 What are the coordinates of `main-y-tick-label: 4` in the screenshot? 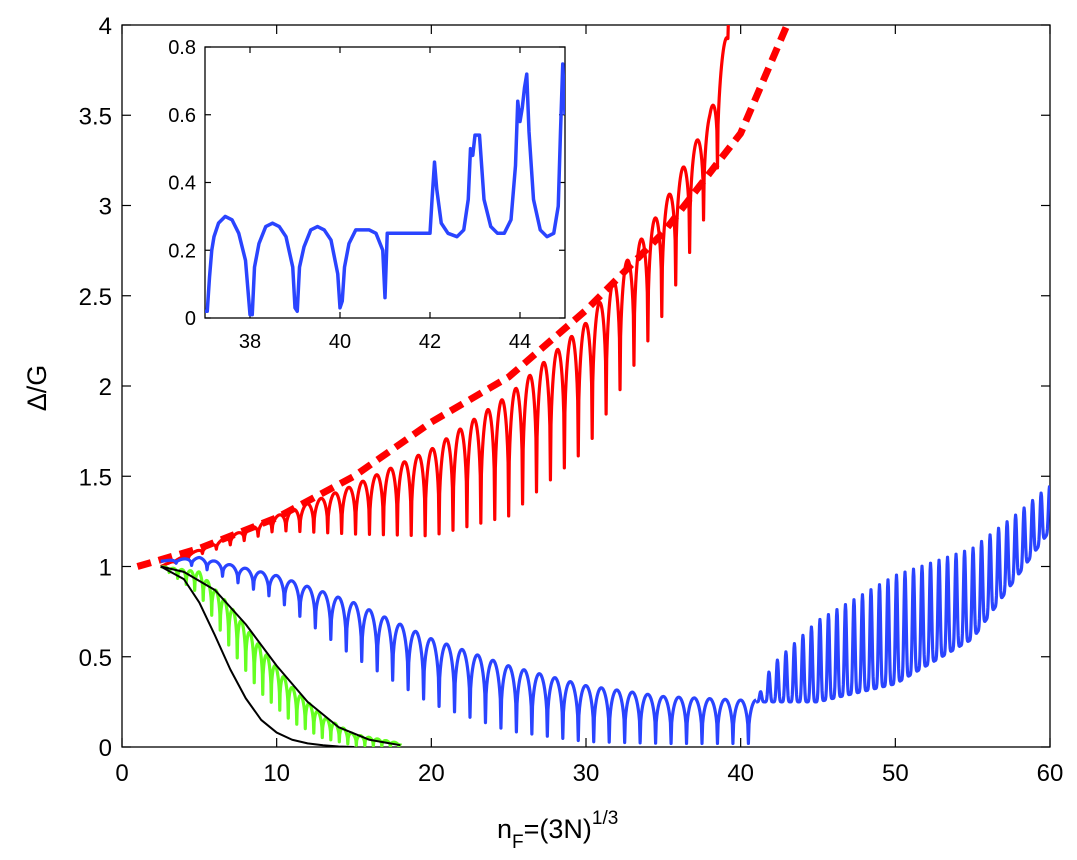 It's located at (105, 26).